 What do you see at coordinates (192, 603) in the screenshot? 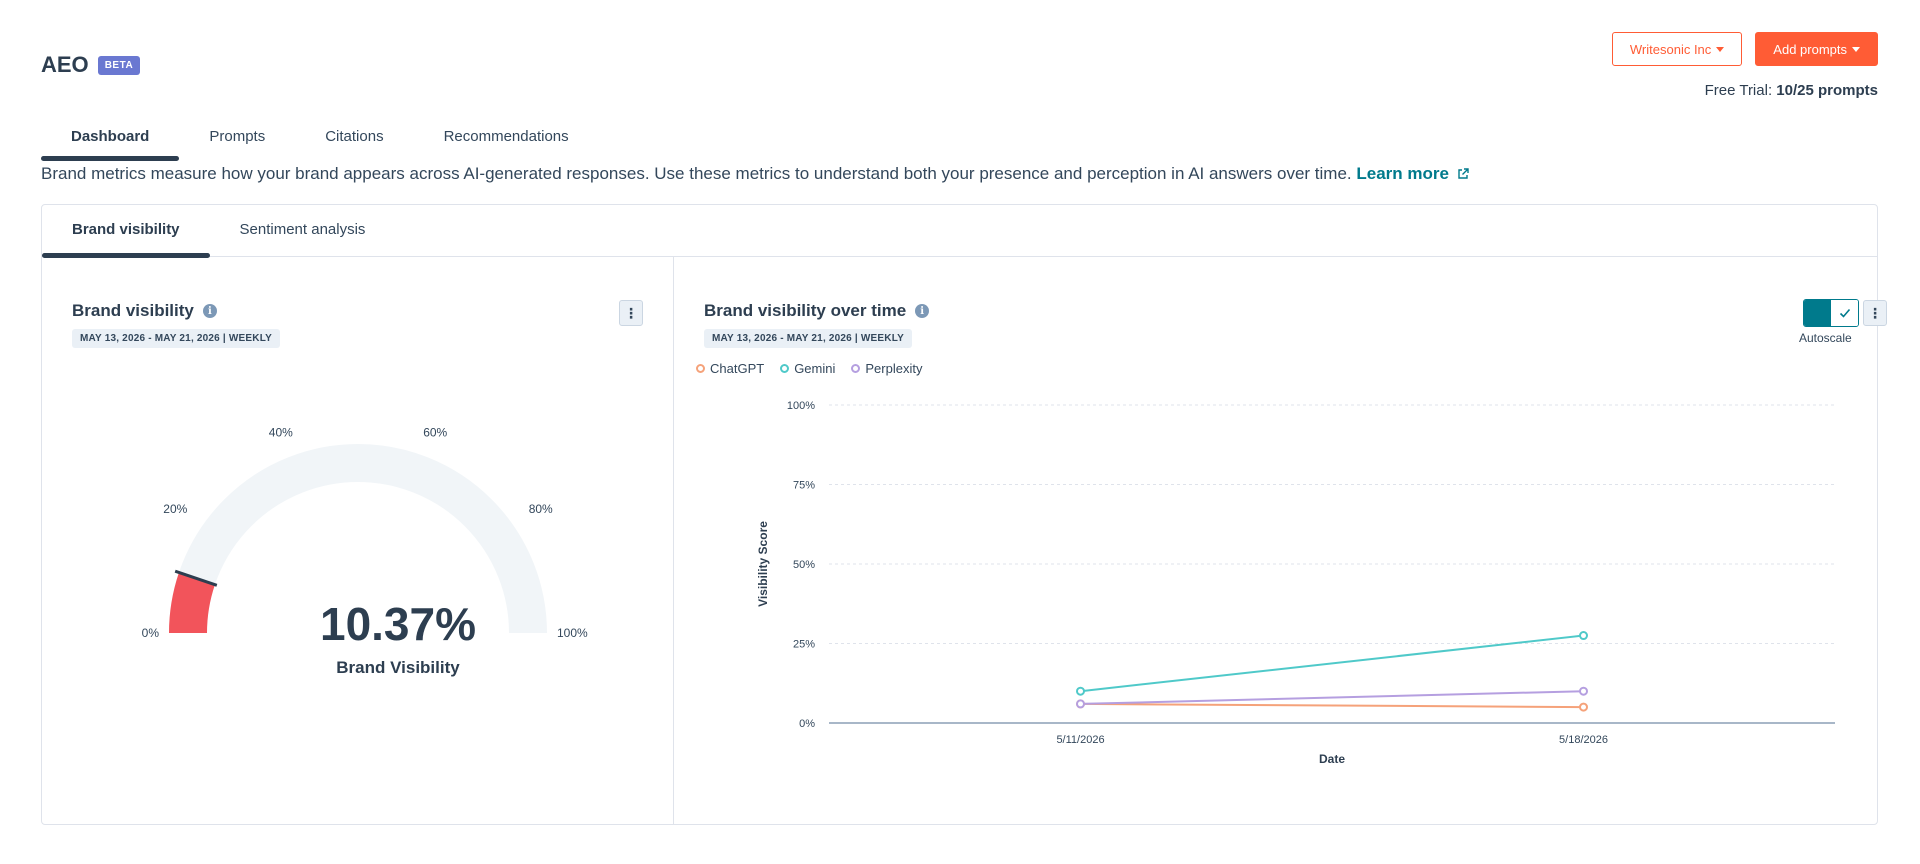
I see `gauge-fill` at bounding box center [192, 603].